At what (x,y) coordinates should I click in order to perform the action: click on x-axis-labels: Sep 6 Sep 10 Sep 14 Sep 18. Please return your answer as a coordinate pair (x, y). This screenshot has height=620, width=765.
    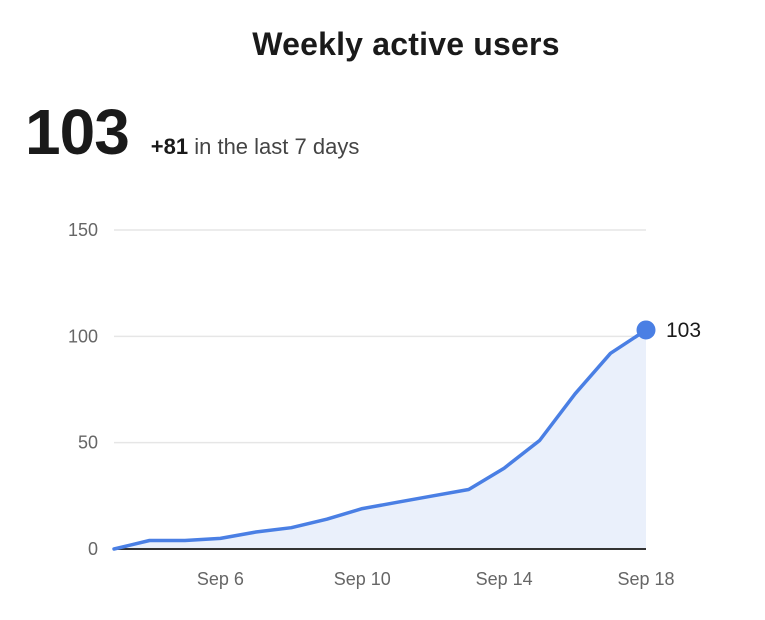
    Looking at the image, I should click on (436, 579).